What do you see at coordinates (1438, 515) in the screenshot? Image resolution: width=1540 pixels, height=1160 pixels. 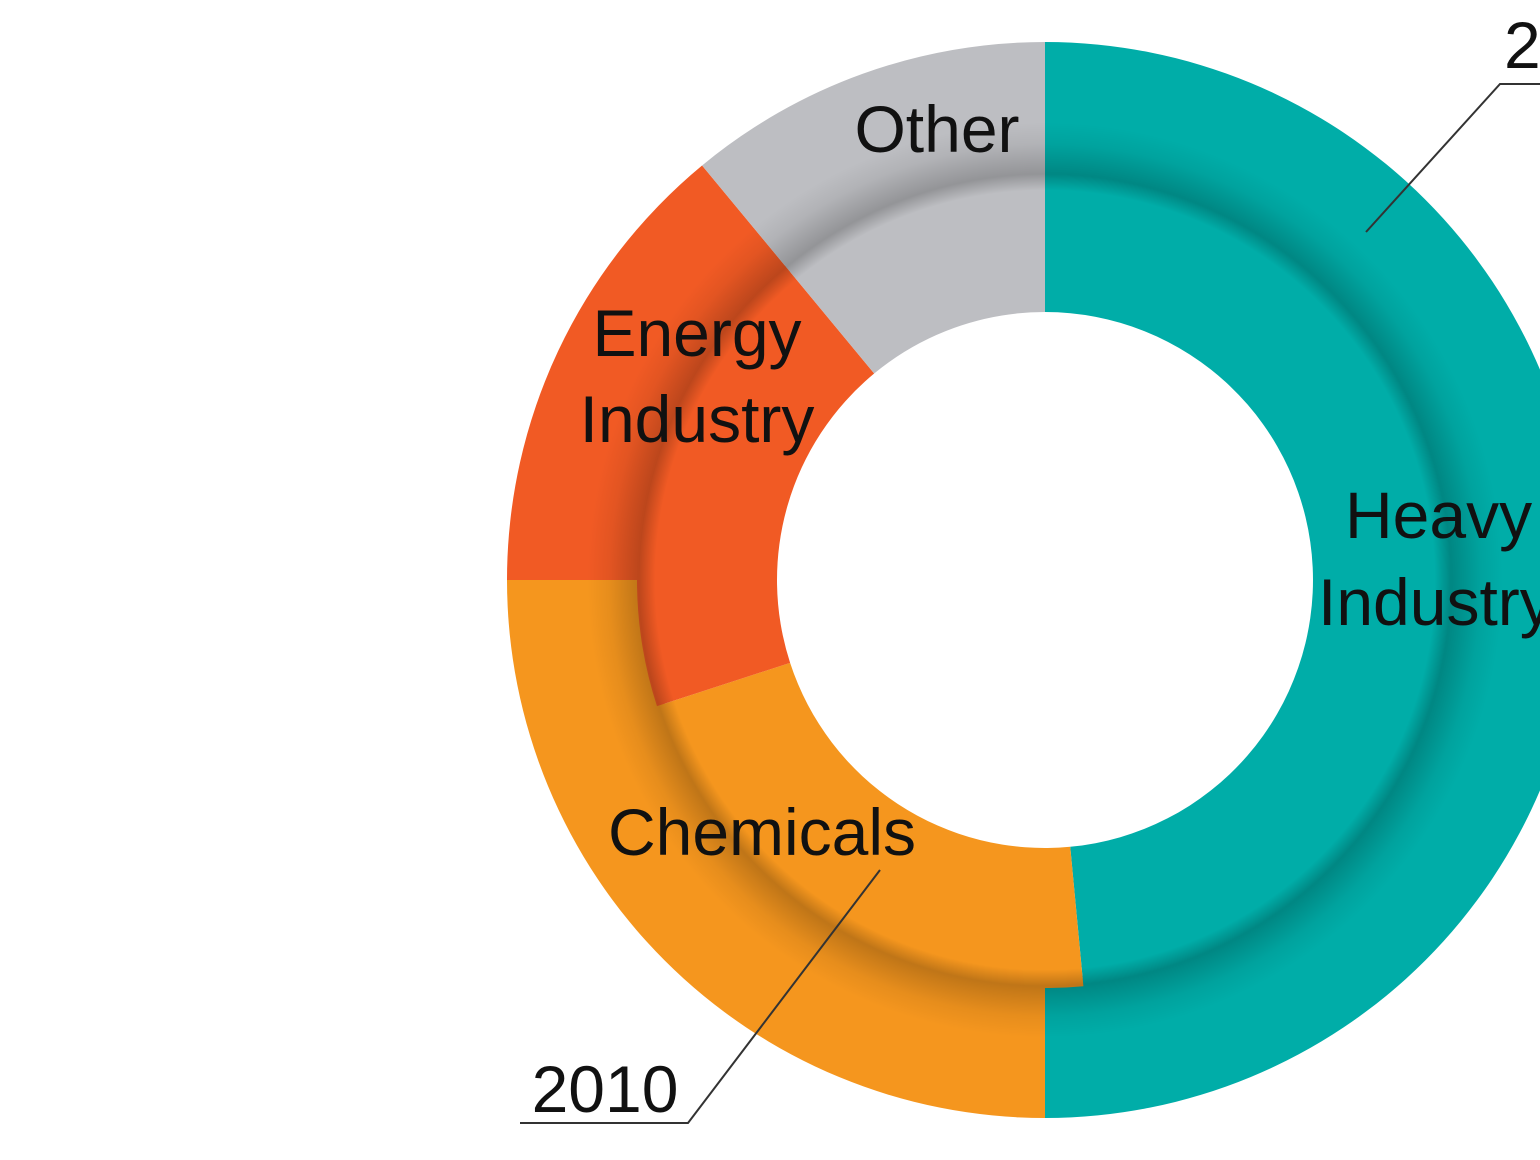 I see `label-heavy-line1: Heavy` at bounding box center [1438, 515].